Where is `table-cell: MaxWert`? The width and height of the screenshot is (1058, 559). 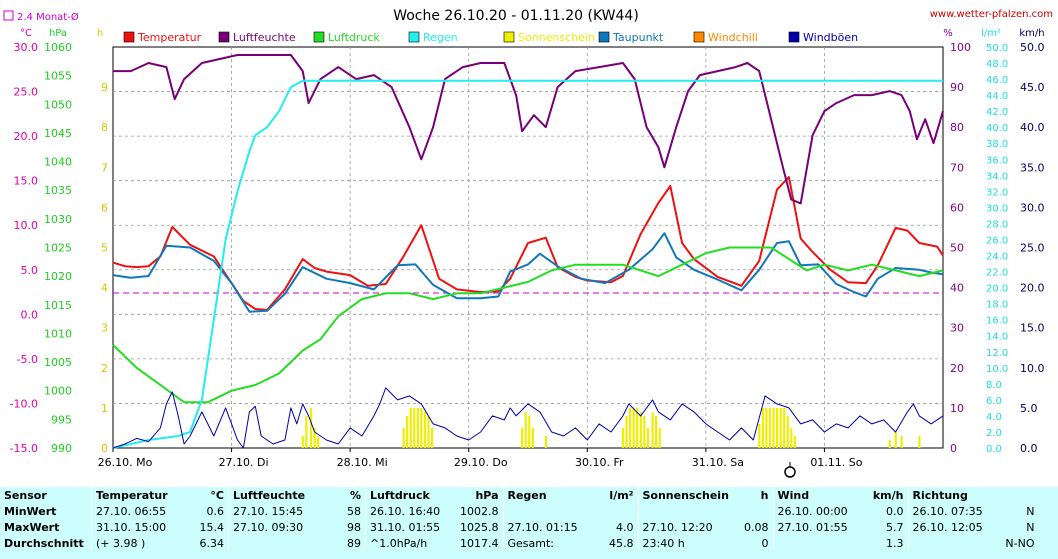 table-cell: MaxWert is located at coordinates (32, 527).